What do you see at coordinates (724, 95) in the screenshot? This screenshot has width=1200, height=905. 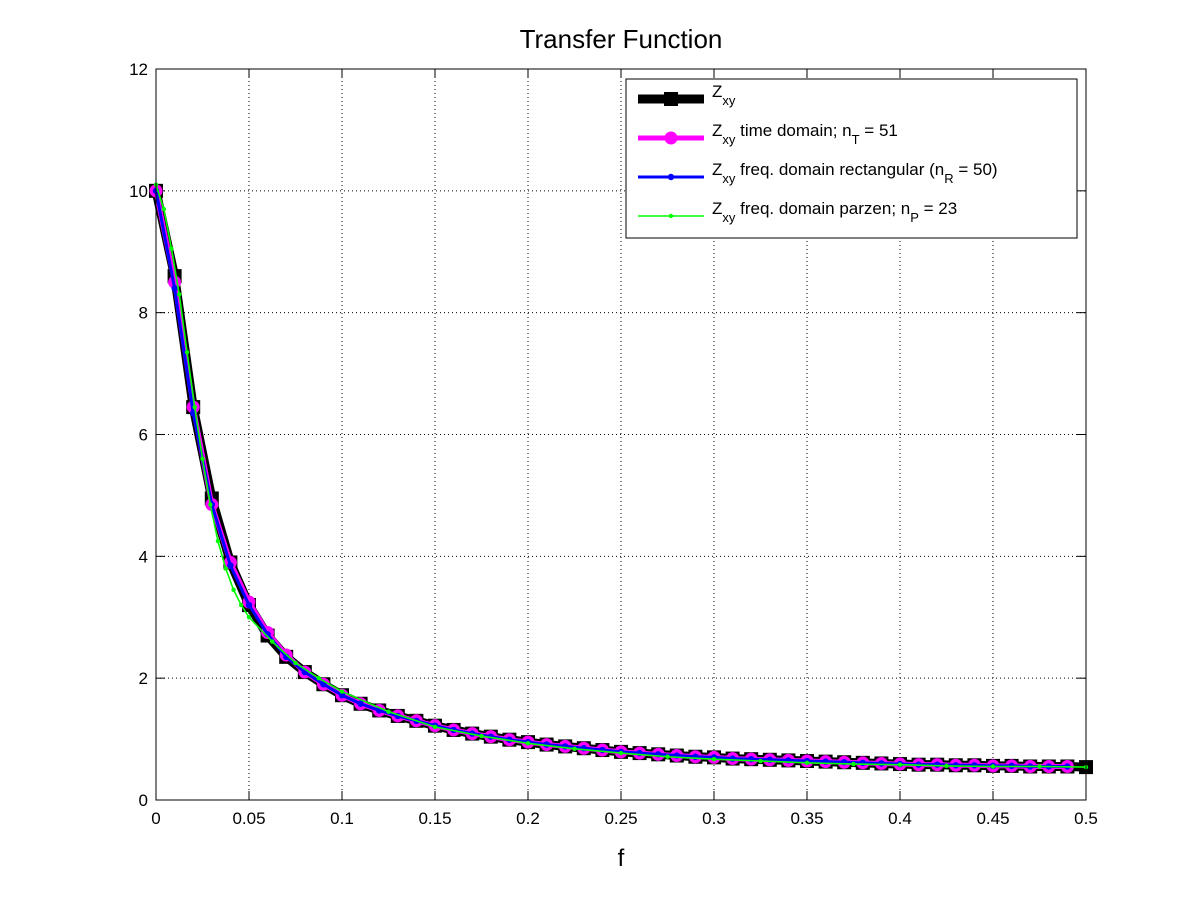 I see `legend-label: Zxy` at bounding box center [724, 95].